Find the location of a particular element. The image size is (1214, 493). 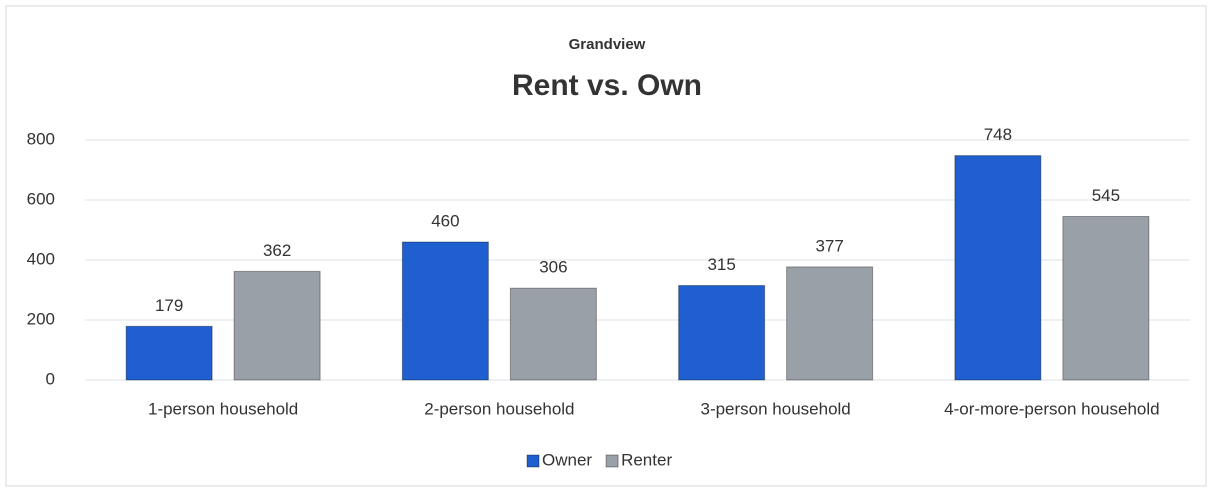

y-tick-label: 400 is located at coordinates (41, 258).